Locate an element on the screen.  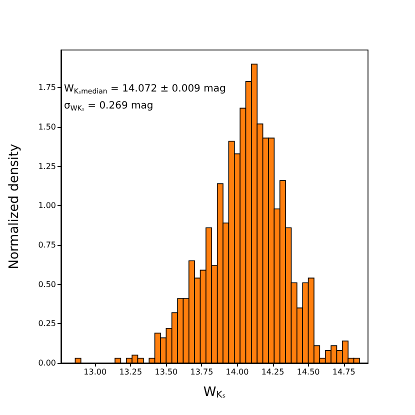
x-tick-label: 13.25 is located at coordinates (130, 372).